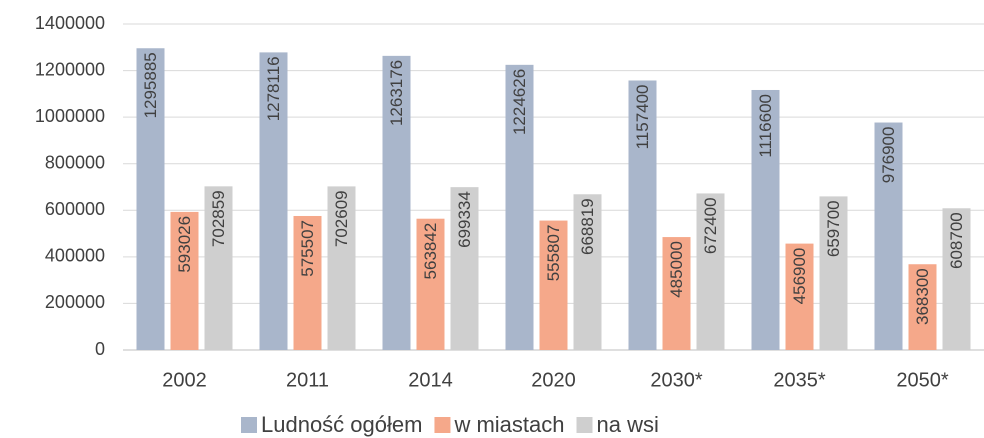 The height and width of the screenshot is (438, 984). Describe the element at coordinates (519, 102) in the screenshot. I see `data-label: 1224626` at that location.